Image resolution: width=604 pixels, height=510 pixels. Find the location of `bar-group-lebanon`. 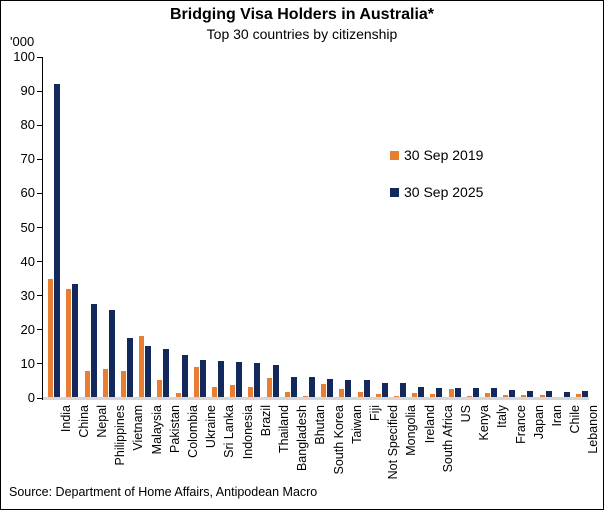

bar-group-lebanon is located at coordinates (580, 227).